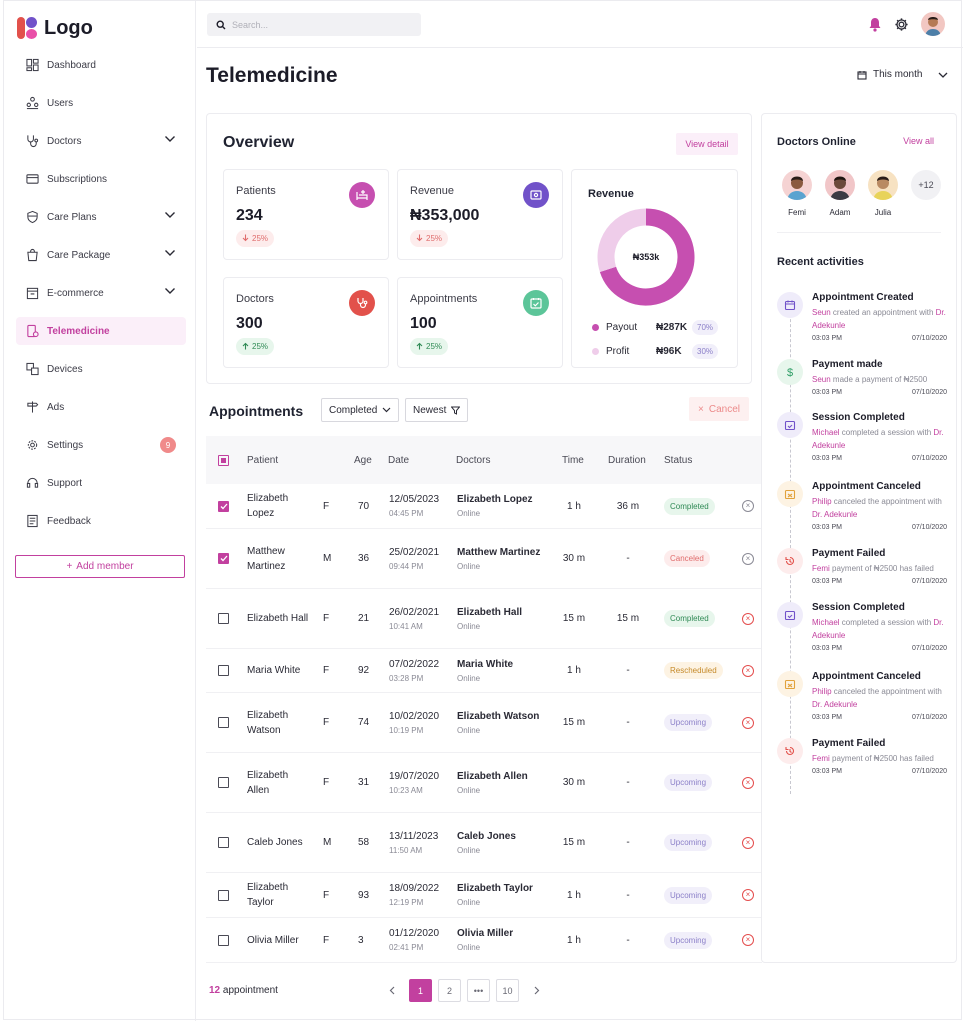 The image size is (965, 1024). Describe the element at coordinates (101, 293) in the screenshot. I see `sidebar-item-e-commerce: E-commerce` at that location.